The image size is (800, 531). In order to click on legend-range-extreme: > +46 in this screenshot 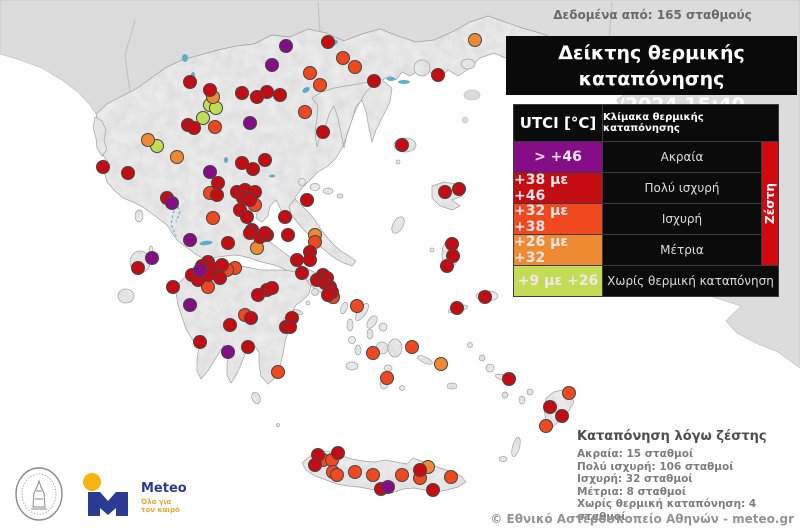, I will do `click(558, 157)`.